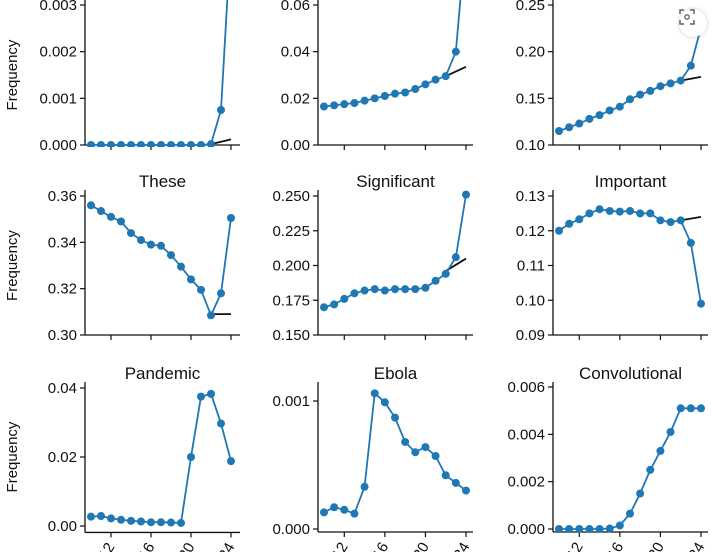 The width and height of the screenshot is (717, 552). I want to click on y-tick-label: 0.003, so click(58, 7).